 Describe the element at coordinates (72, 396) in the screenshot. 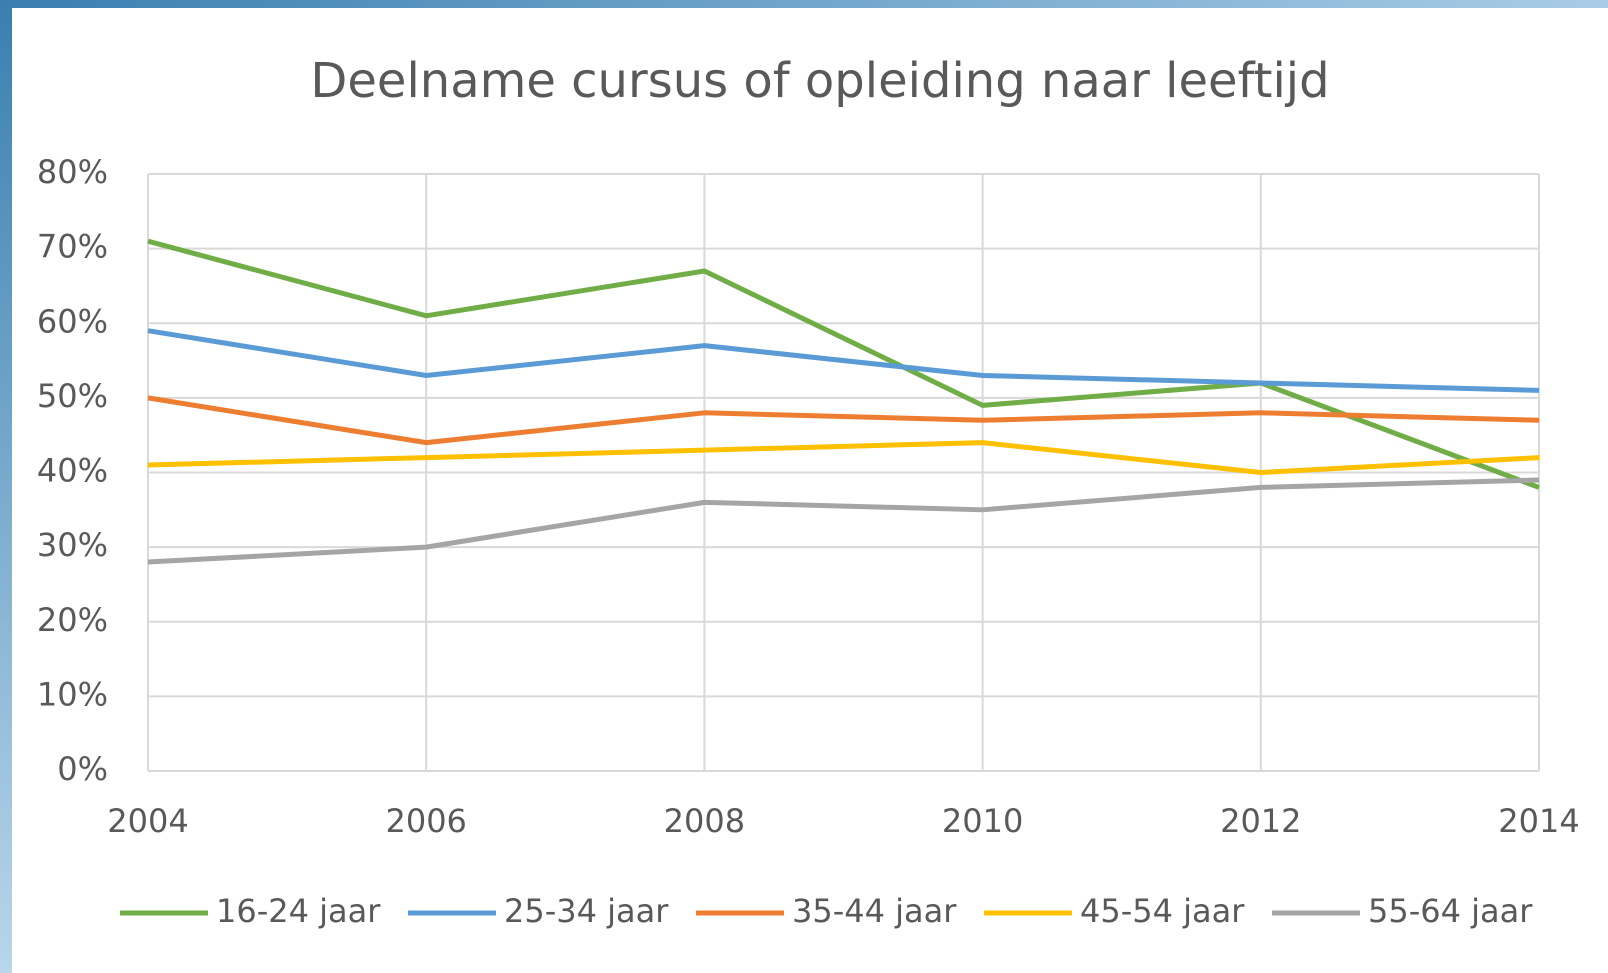

I see `y-tick-label: 50%` at that location.